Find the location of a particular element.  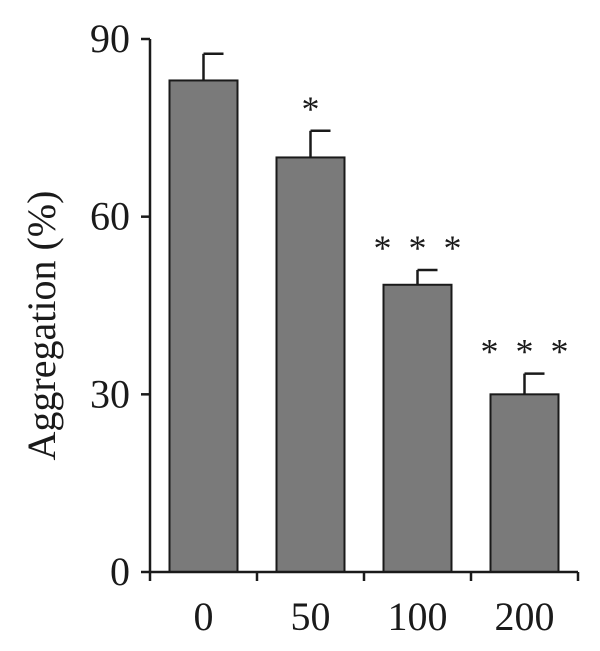

y-axis-title: Aggregation (%) is located at coordinates (41, 326).